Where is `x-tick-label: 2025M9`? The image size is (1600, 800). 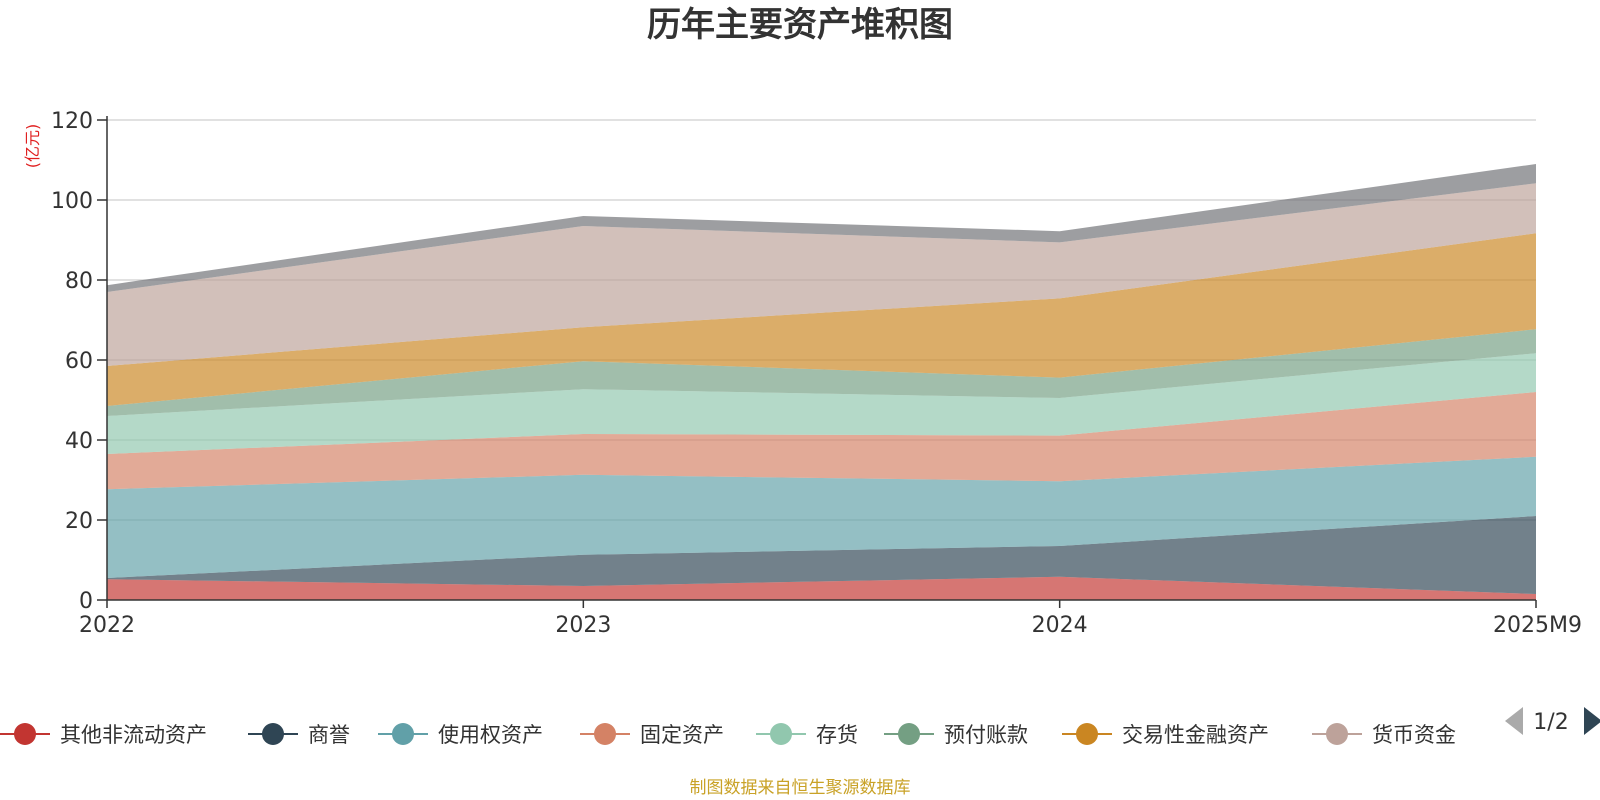
x-tick-label: 2025M9 is located at coordinates (1537, 625).